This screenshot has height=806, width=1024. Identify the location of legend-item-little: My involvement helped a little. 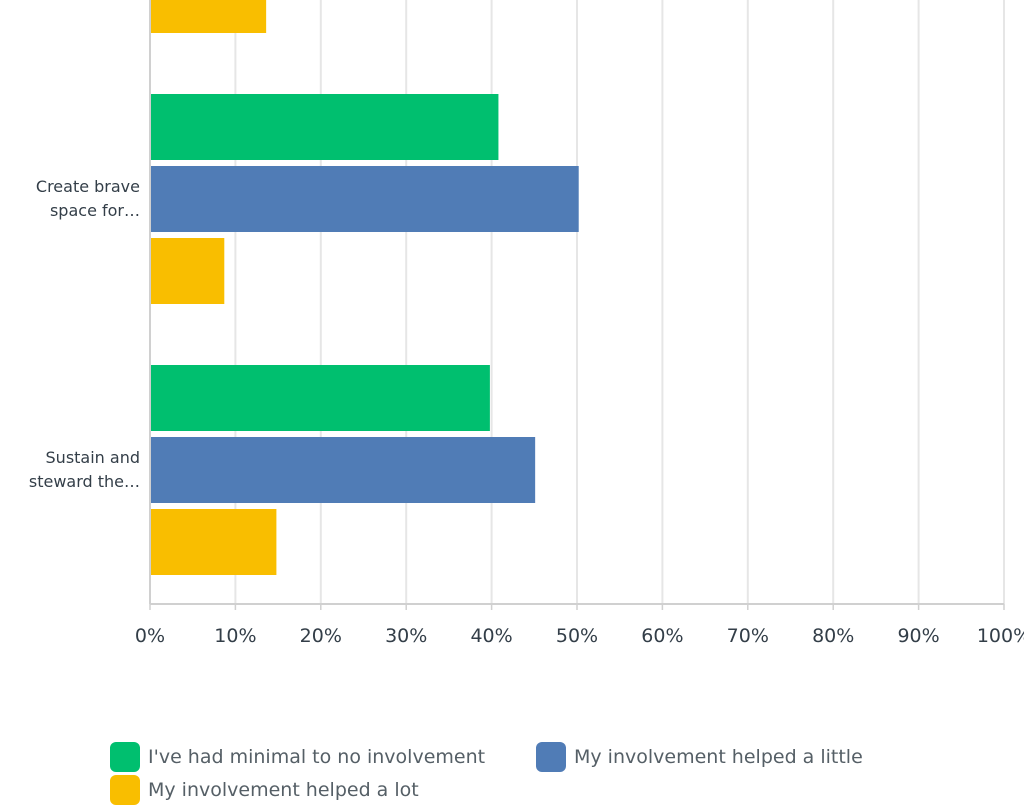
(699, 757).